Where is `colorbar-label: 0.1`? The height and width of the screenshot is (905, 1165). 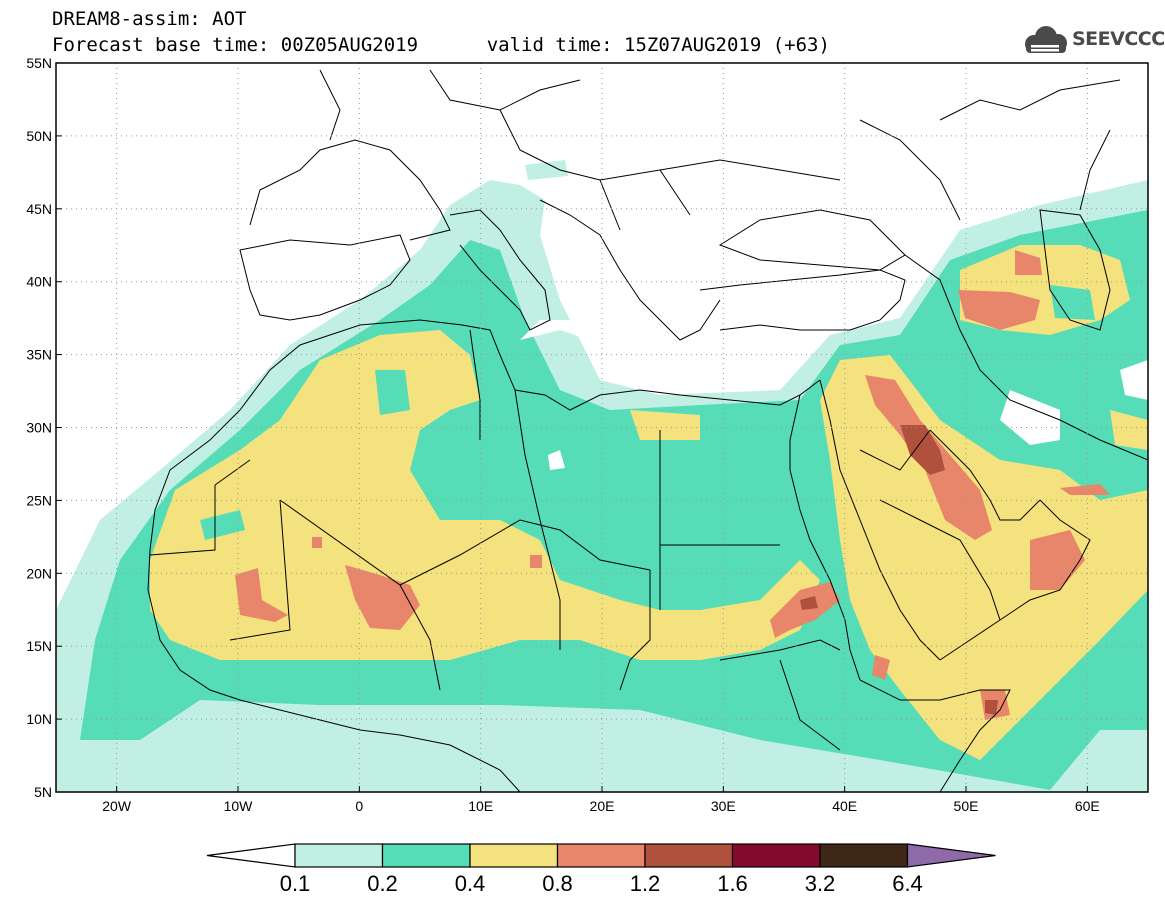 colorbar-label: 0.1 is located at coordinates (295, 883).